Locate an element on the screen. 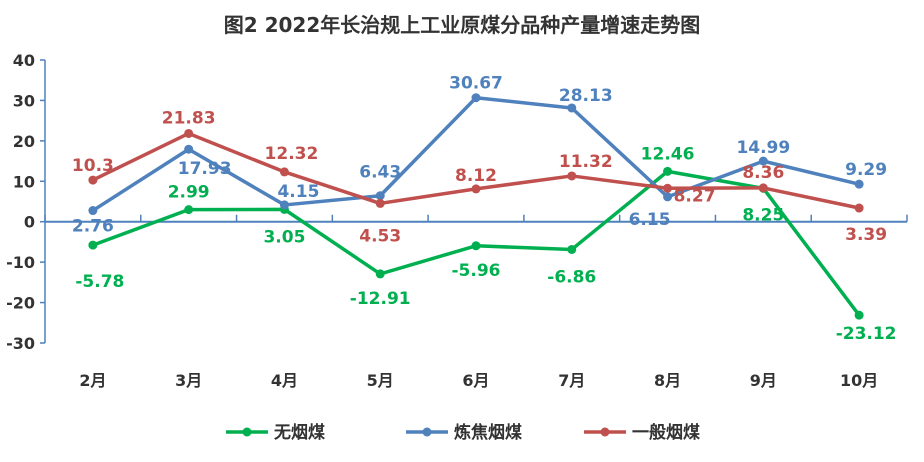 The width and height of the screenshot is (924, 462). x-tick-label: 4月 is located at coordinates (284, 380).